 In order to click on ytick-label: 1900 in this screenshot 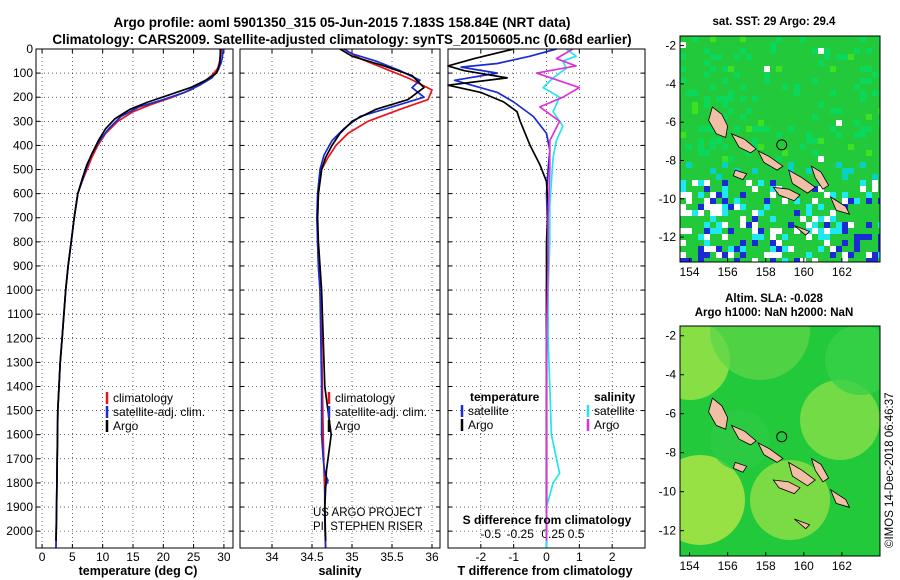, I will do `click(19, 507)`.